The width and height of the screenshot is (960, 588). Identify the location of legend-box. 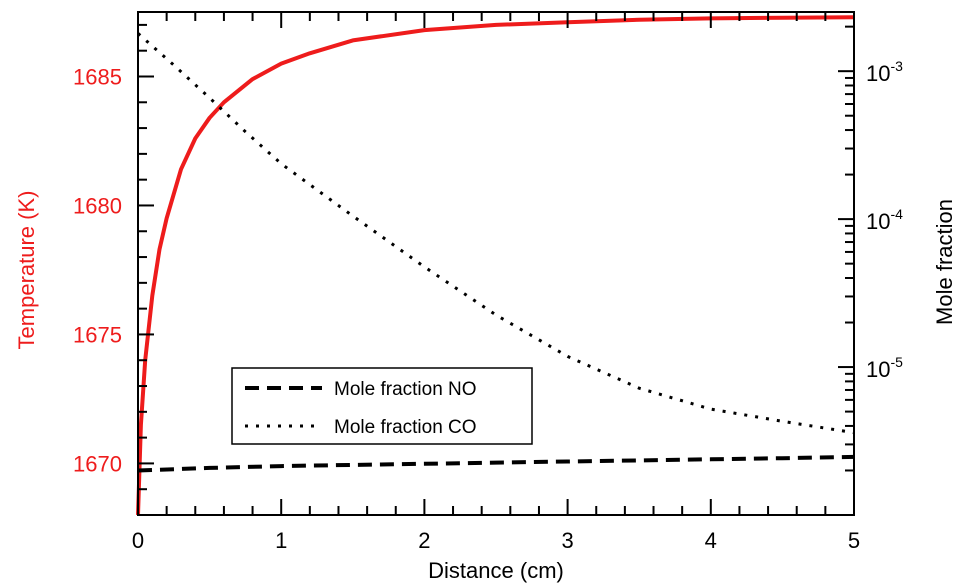
(382, 406).